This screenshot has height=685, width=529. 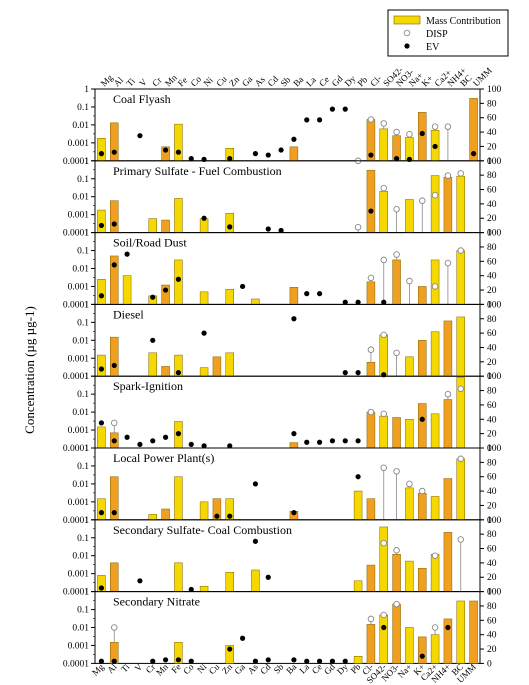 I want to click on panel-title: Local Power Plant(s), so click(x=163, y=458).